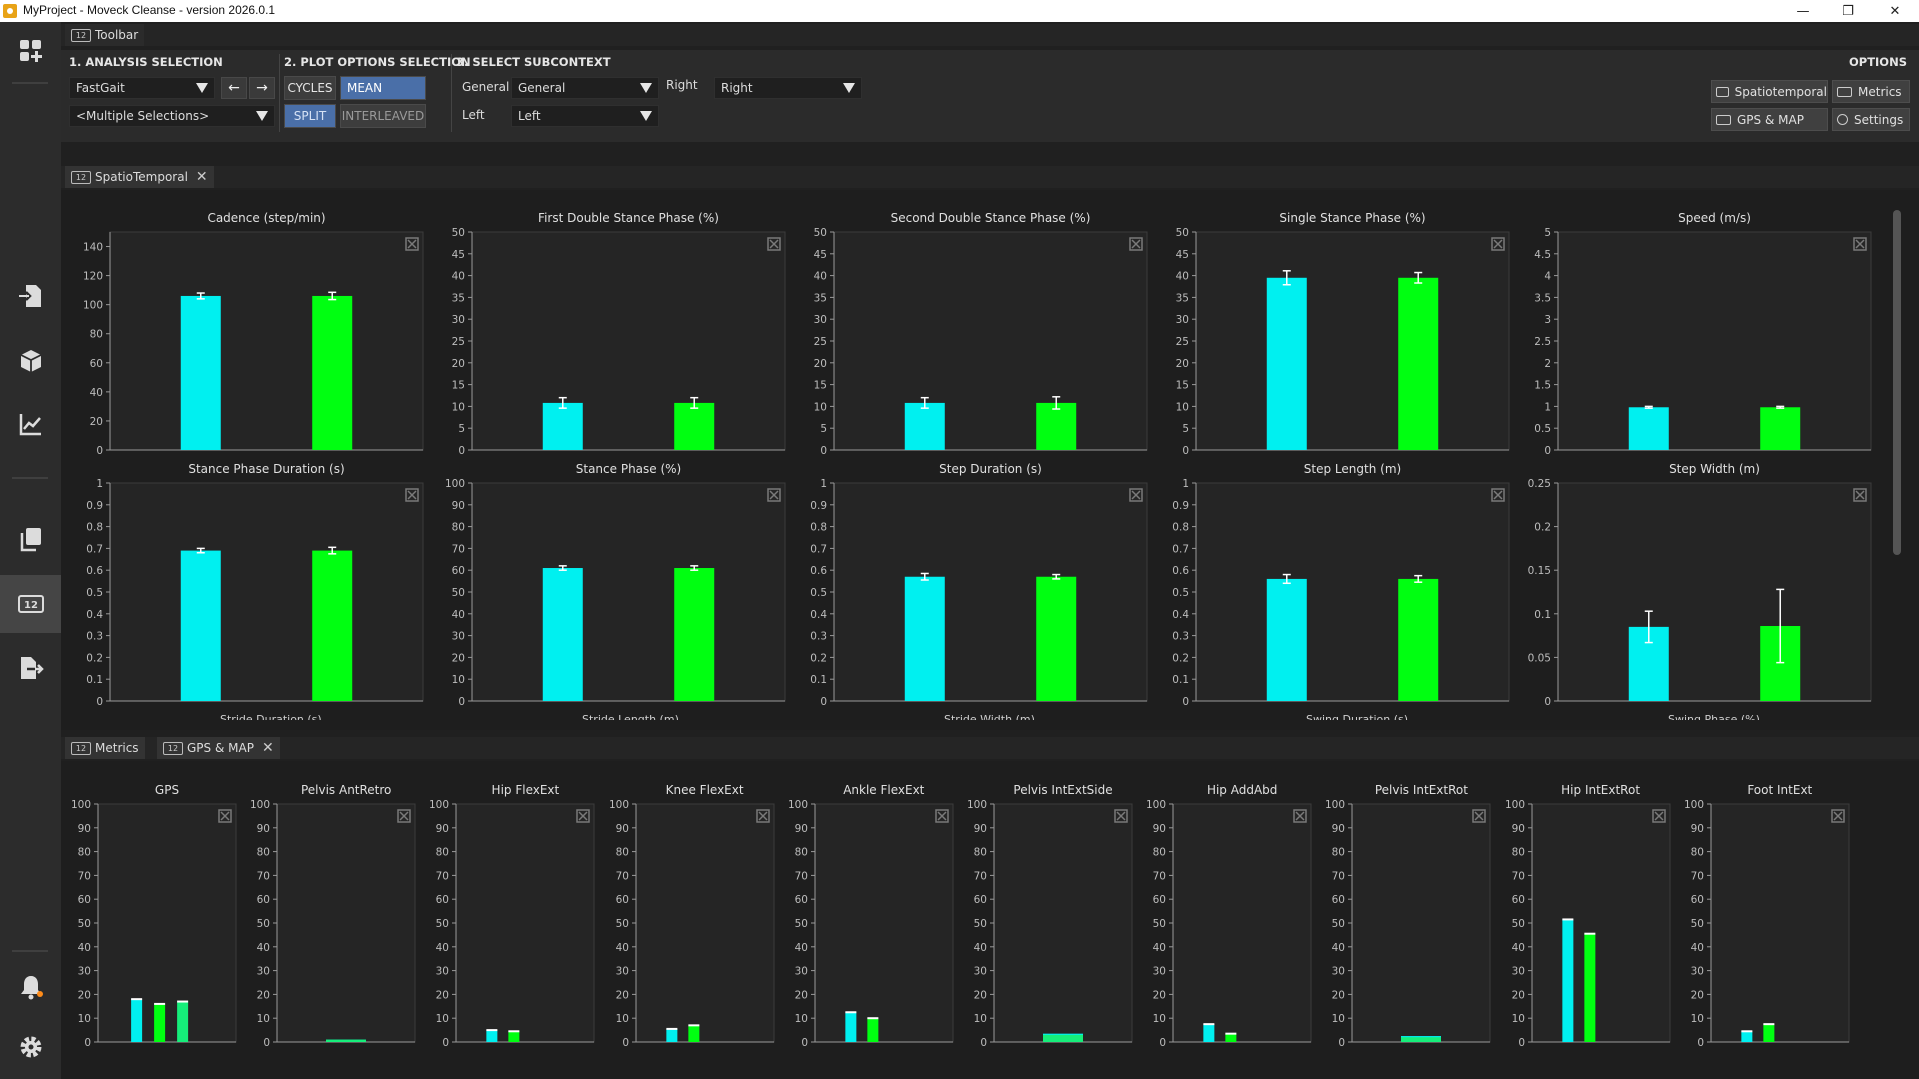 The height and width of the screenshot is (1079, 1919). Describe the element at coordinates (1769, 119) in the screenshot. I see `gps-map-option-button: GPS & MAP` at that location.